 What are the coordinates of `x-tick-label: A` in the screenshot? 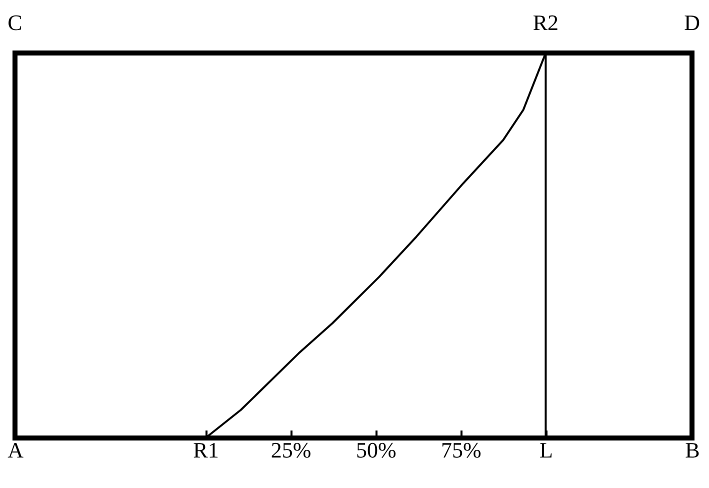 It's located at (16, 450).